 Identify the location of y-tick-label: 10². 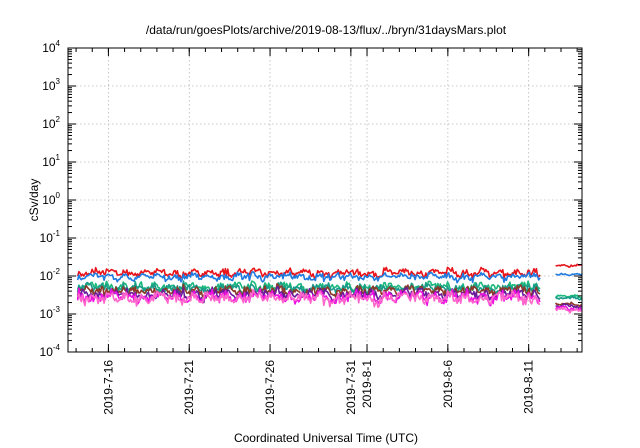
(51, 123).